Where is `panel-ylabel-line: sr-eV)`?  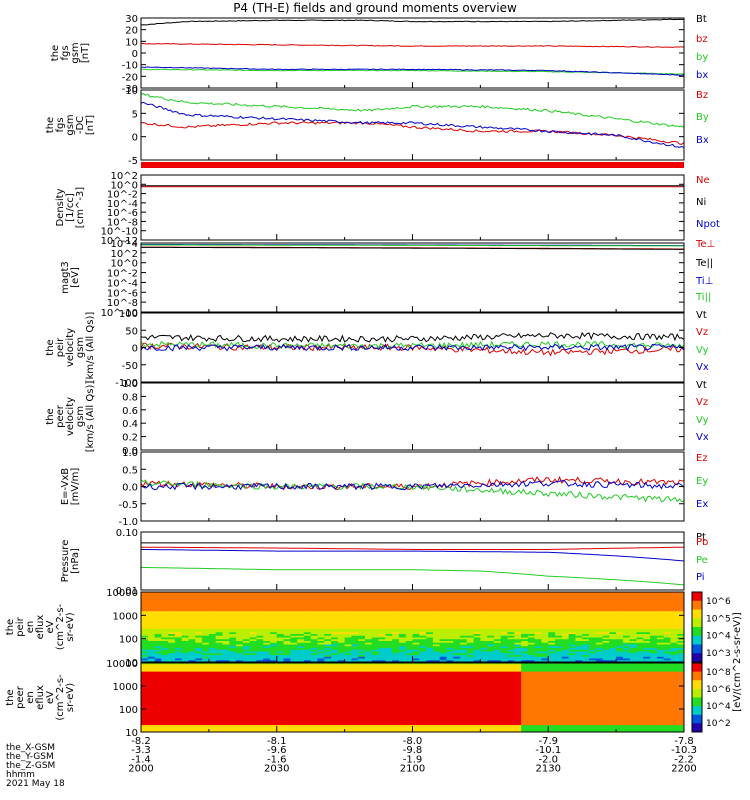
panel-ylabel-line: sr-eV) is located at coordinates (70, 626).